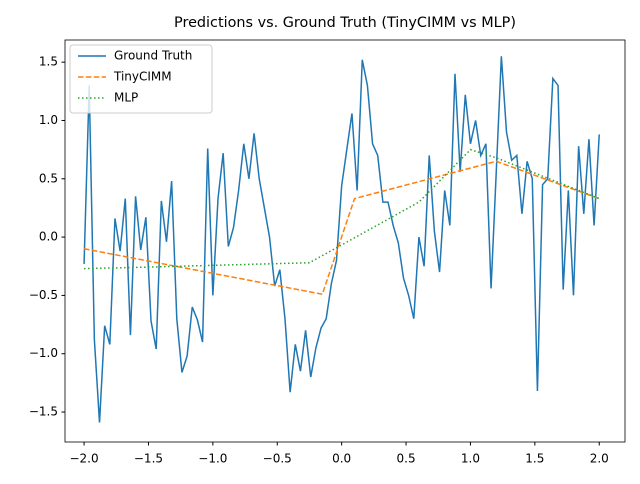 The height and width of the screenshot is (484, 640). I want to click on x-tick-label: 1.0, so click(470, 459).